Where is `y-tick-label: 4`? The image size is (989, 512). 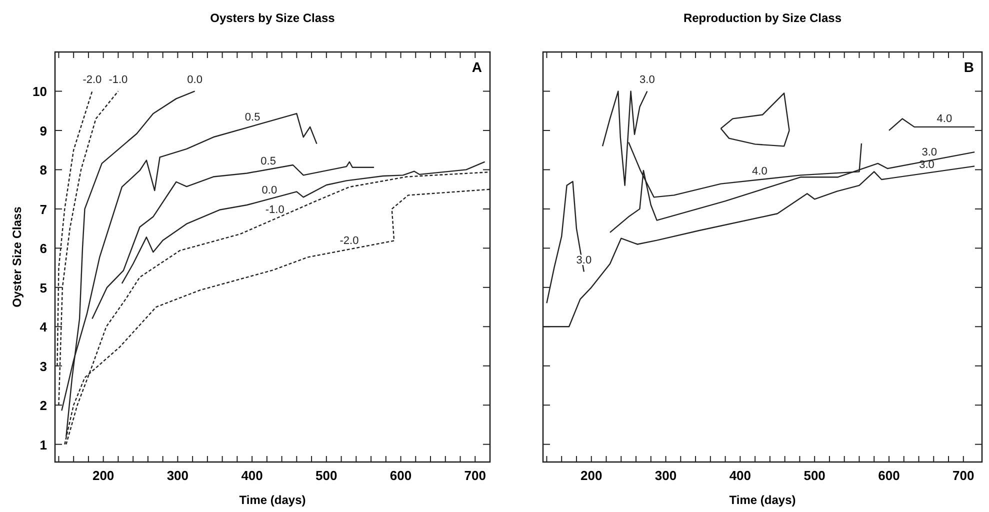
y-tick-label: 4 is located at coordinates (44, 327).